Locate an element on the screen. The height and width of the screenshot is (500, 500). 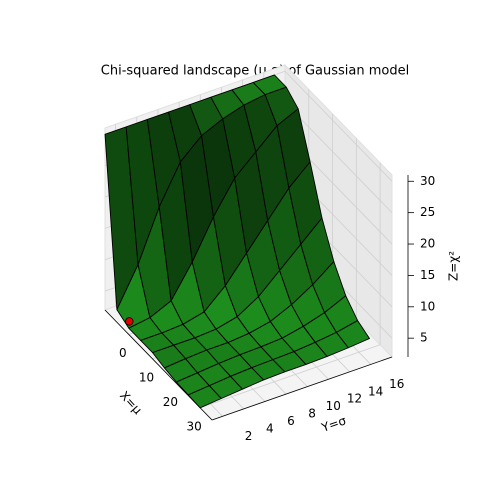
z-tick-label: 10 is located at coordinates (427, 306).